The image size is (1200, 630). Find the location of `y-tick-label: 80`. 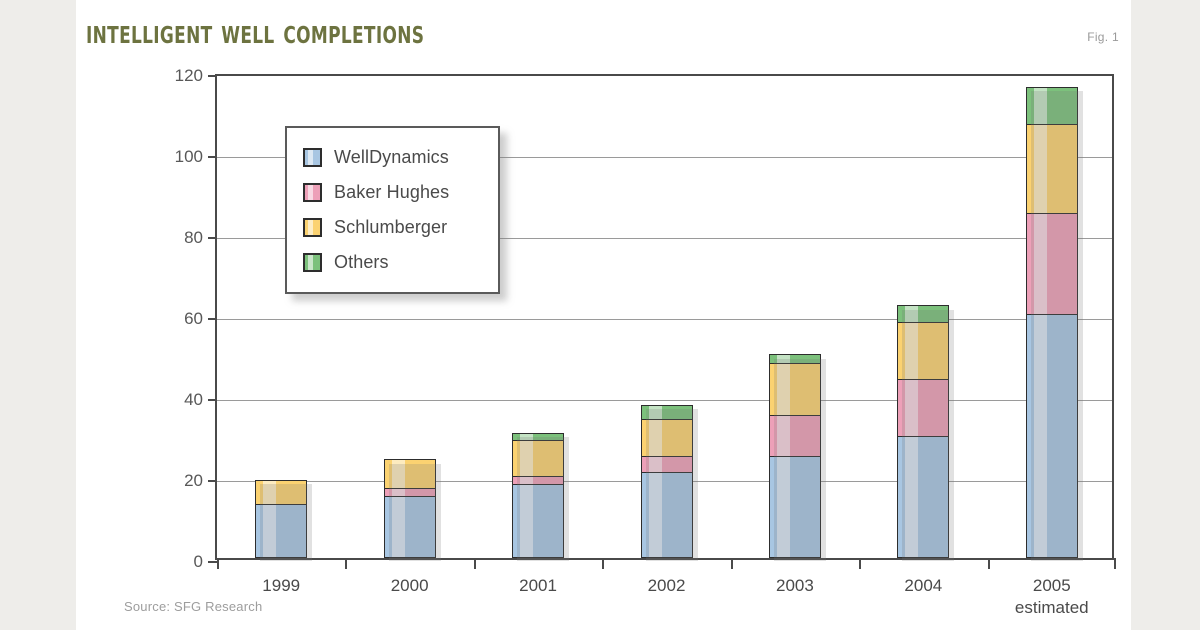

y-tick-label: 80 is located at coordinates (193, 237).